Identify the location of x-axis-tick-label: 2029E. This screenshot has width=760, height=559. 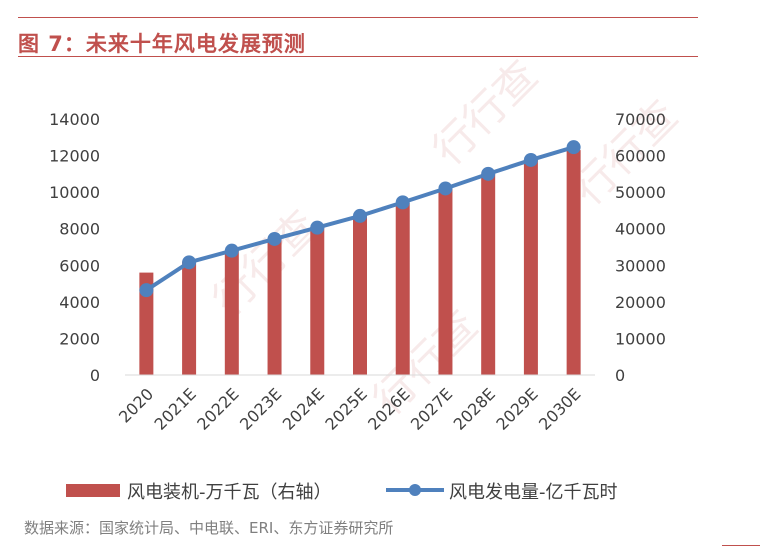
(516, 408).